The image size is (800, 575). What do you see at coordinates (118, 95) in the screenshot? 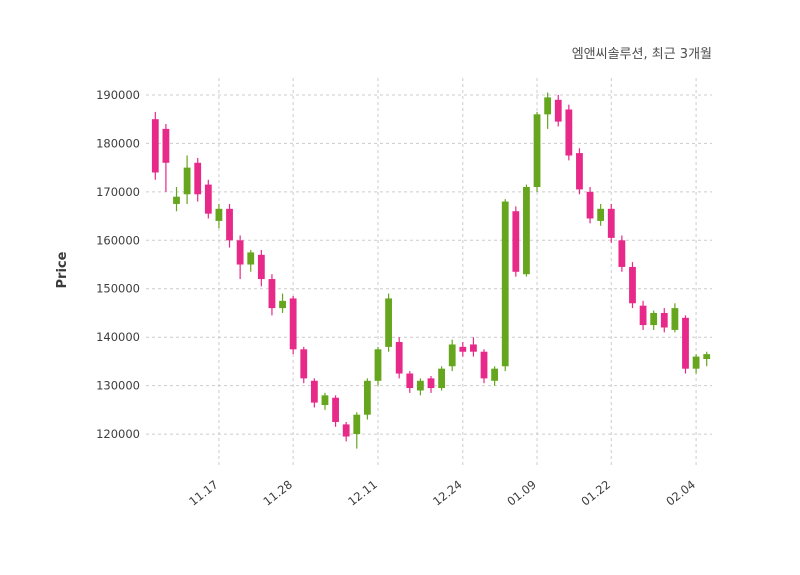
I see `y-tick-label: 190000` at bounding box center [118, 95].